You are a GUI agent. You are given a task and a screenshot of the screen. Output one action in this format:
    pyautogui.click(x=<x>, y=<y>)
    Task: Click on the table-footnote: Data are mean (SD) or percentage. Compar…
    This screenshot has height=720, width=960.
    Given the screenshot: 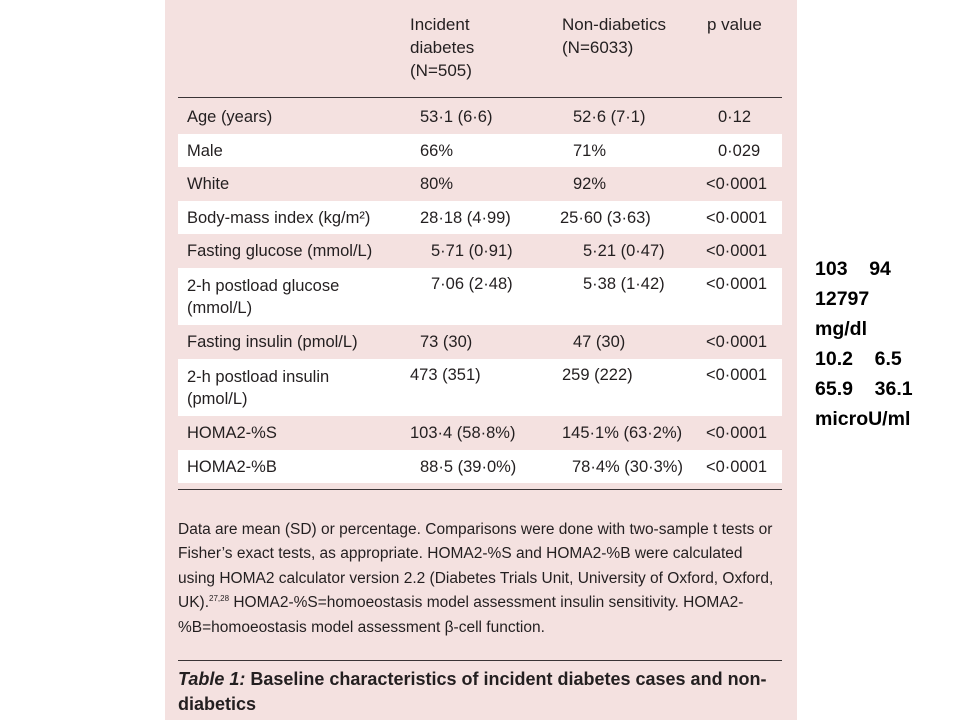 What is the action you would take?
    pyautogui.click(x=480, y=579)
    